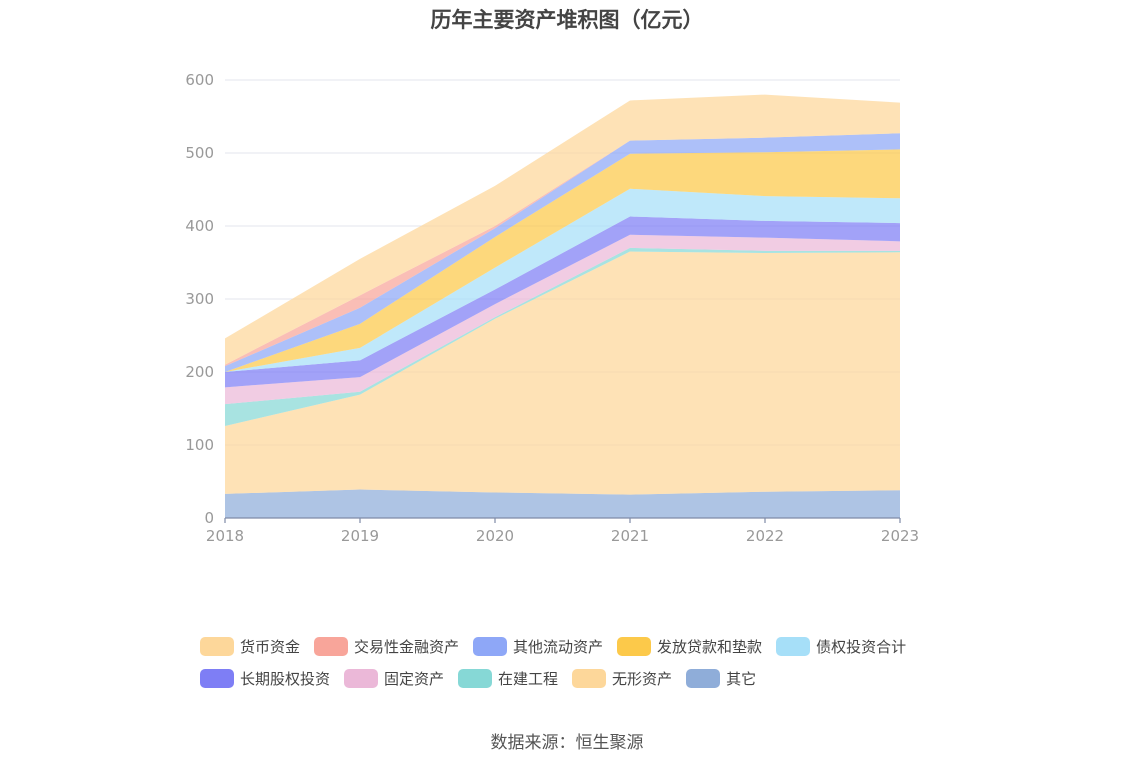 Image resolution: width=1134 pixels, height=766 pixels. I want to click on legend-item: 发放贷款和垫款, so click(689, 646).